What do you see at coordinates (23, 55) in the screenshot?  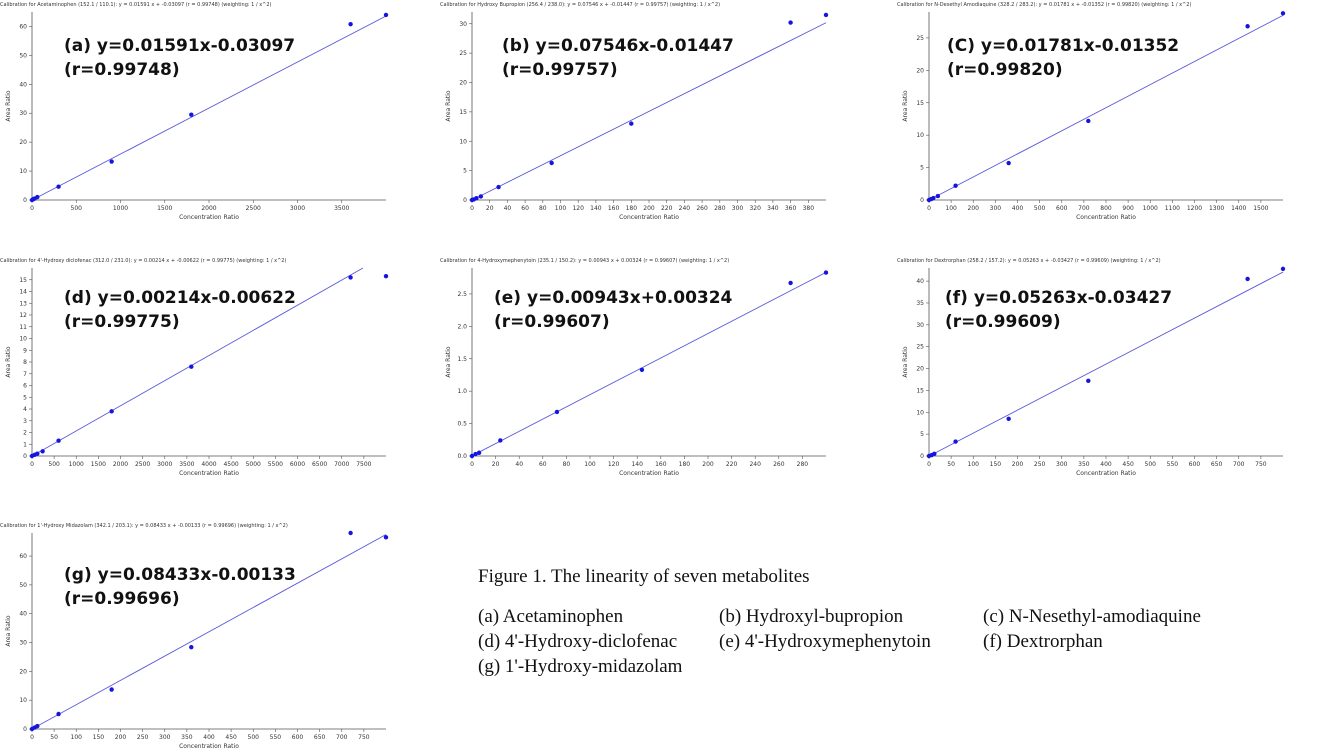 I see `y-tick-label: 50` at bounding box center [23, 55].